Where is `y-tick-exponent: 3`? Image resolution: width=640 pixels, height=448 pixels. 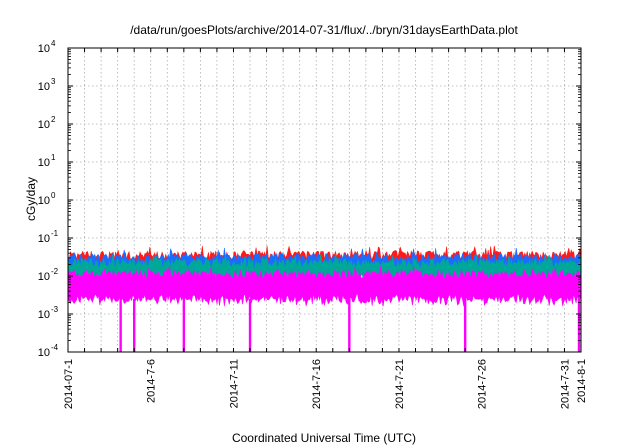 y-tick-exponent: 3 is located at coordinates (53, 81).